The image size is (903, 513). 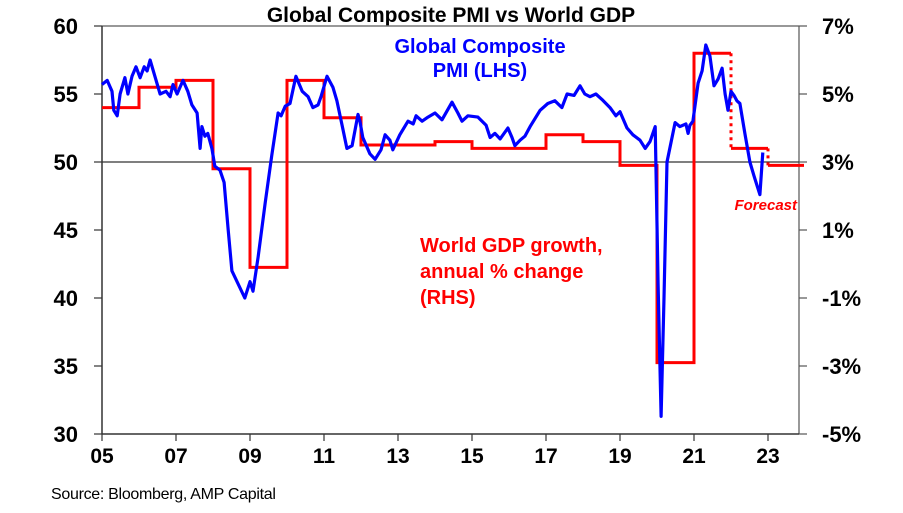 What do you see at coordinates (66, 230) in the screenshot?
I see `left-tick-label: 45` at bounding box center [66, 230].